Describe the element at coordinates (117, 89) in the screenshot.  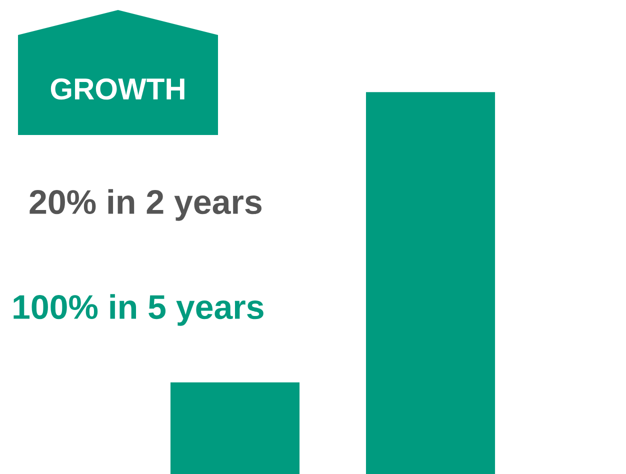
I see `chart-title: GROWTH` at that location.